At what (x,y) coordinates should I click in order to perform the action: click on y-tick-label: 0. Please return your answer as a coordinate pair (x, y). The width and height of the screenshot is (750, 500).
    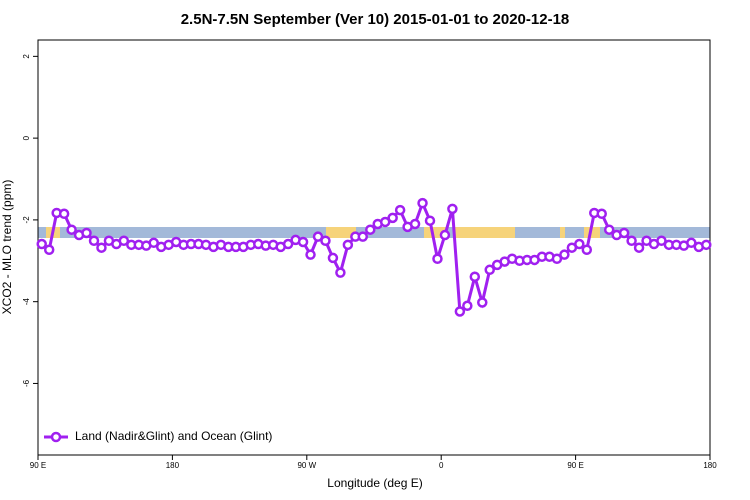
    Looking at the image, I should click on (26, 137).